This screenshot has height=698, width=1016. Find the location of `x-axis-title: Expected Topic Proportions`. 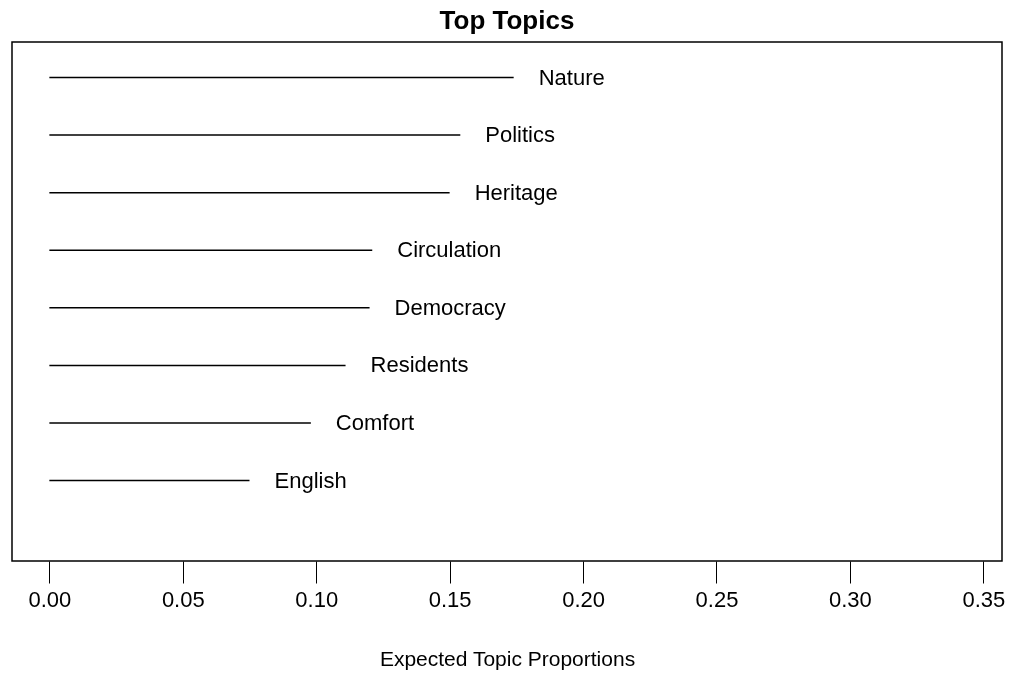

x-axis-title: Expected Topic Proportions is located at coordinates (507, 658).